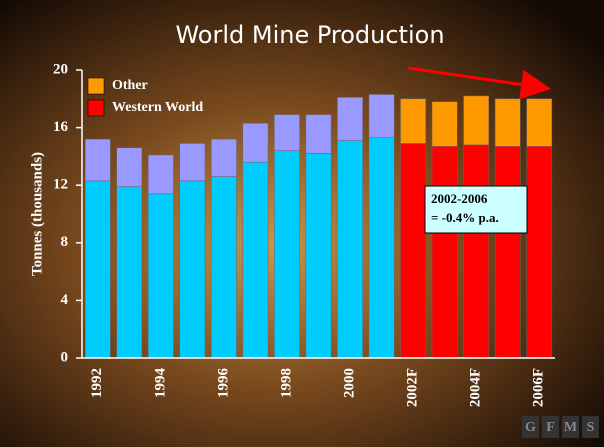 The width and height of the screenshot is (604, 447). I want to click on legend-label: Other, so click(130, 85).